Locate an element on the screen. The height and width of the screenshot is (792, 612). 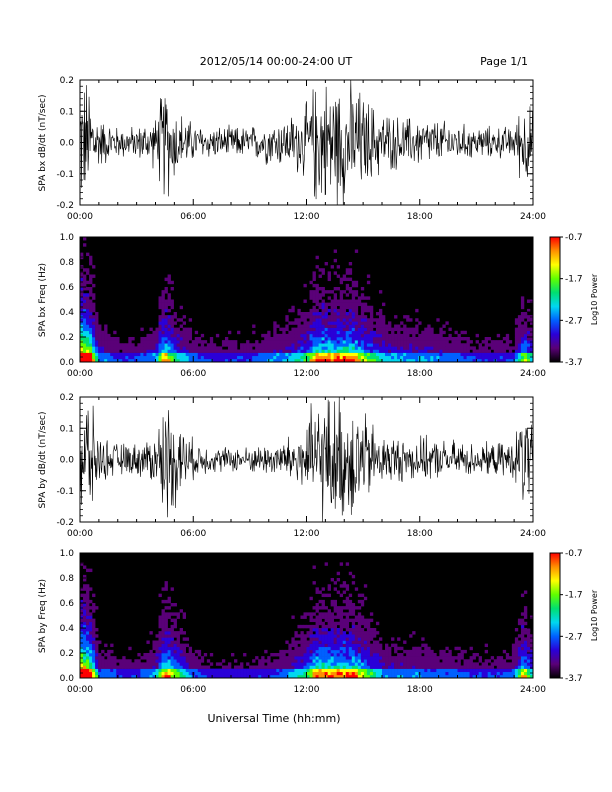
x-tick-label: 18:00 is located at coordinates (420, 217).